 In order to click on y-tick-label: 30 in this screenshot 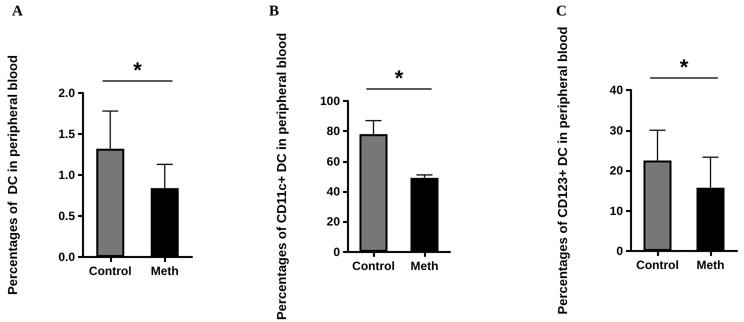, I will do `click(617, 130)`.